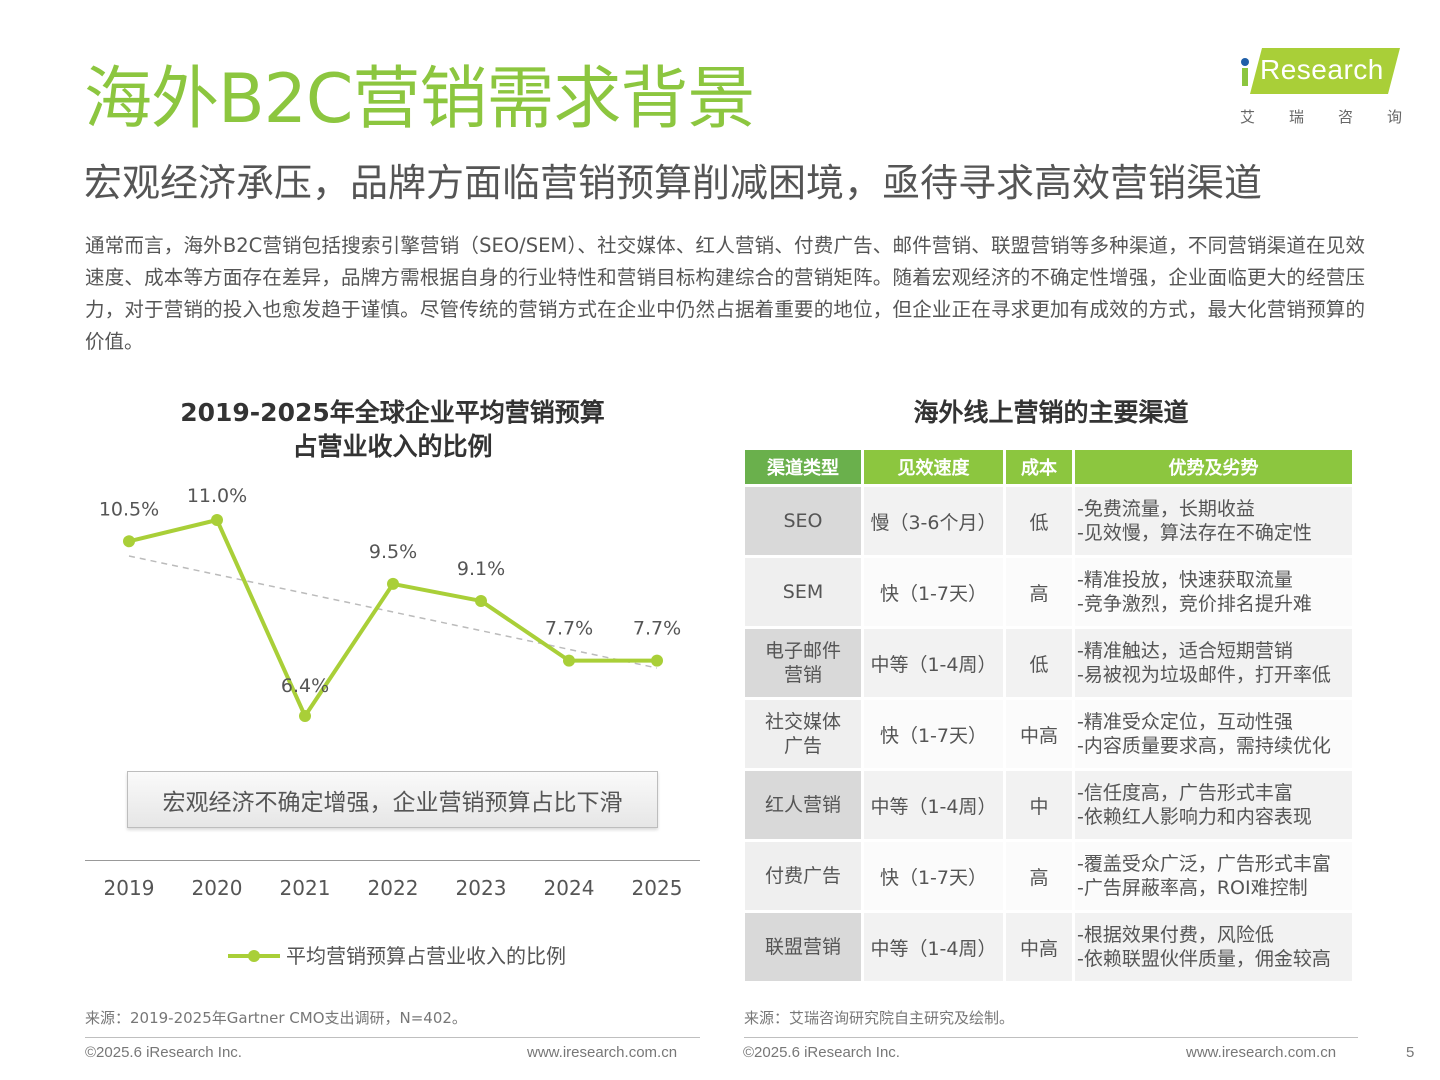 This screenshot has width=1440, height=1080. I want to click on legend-label: 平均营销预算占营业收入的比例, so click(426, 956).